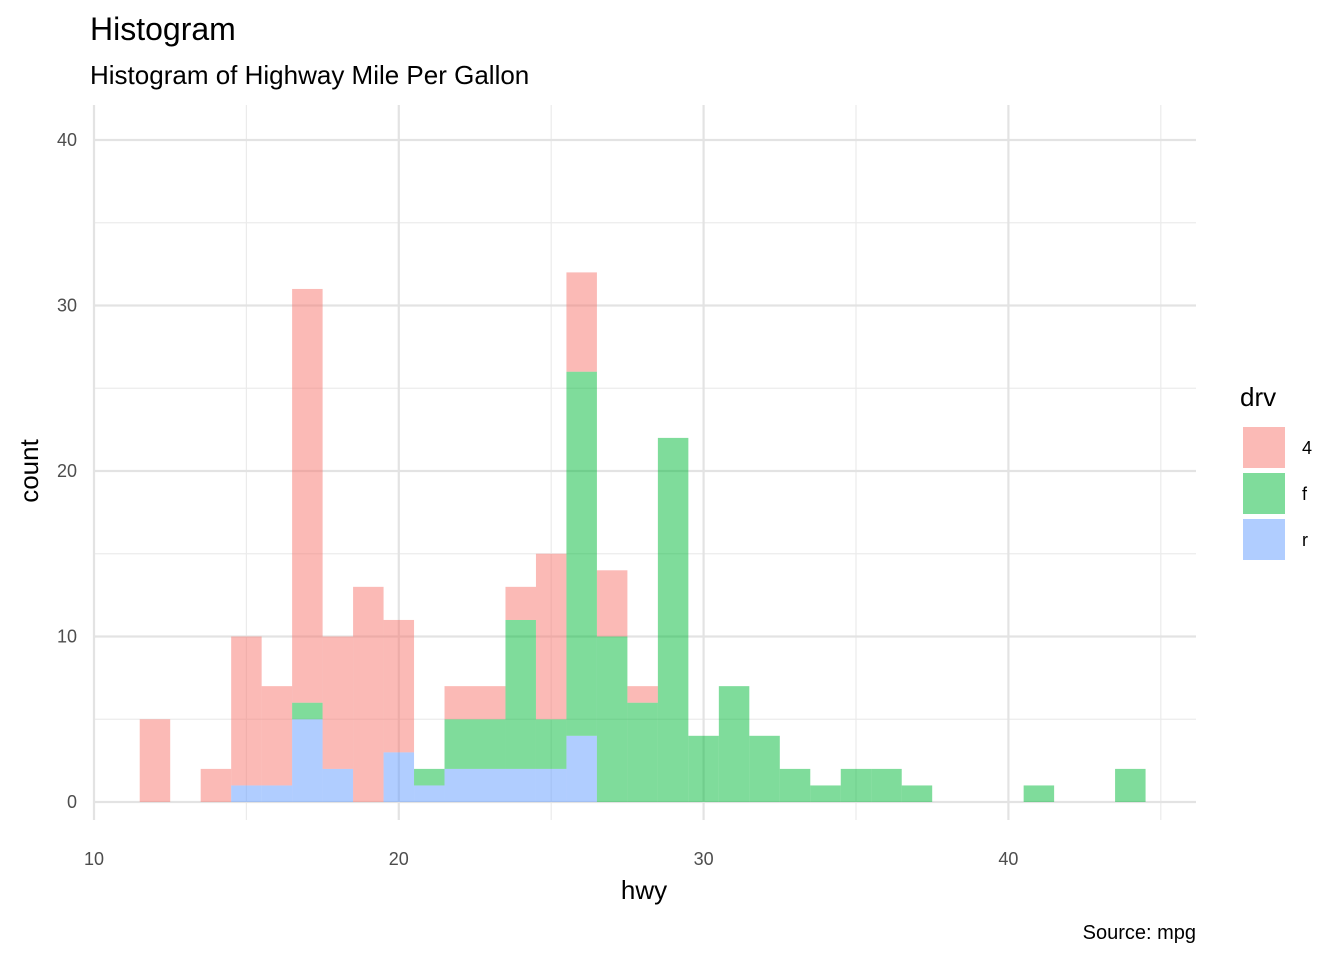 The height and width of the screenshot is (960, 1344). What do you see at coordinates (94, 859) in the screenshot?
I see `x-tick-label: 10` at bounding box center [94, 859].